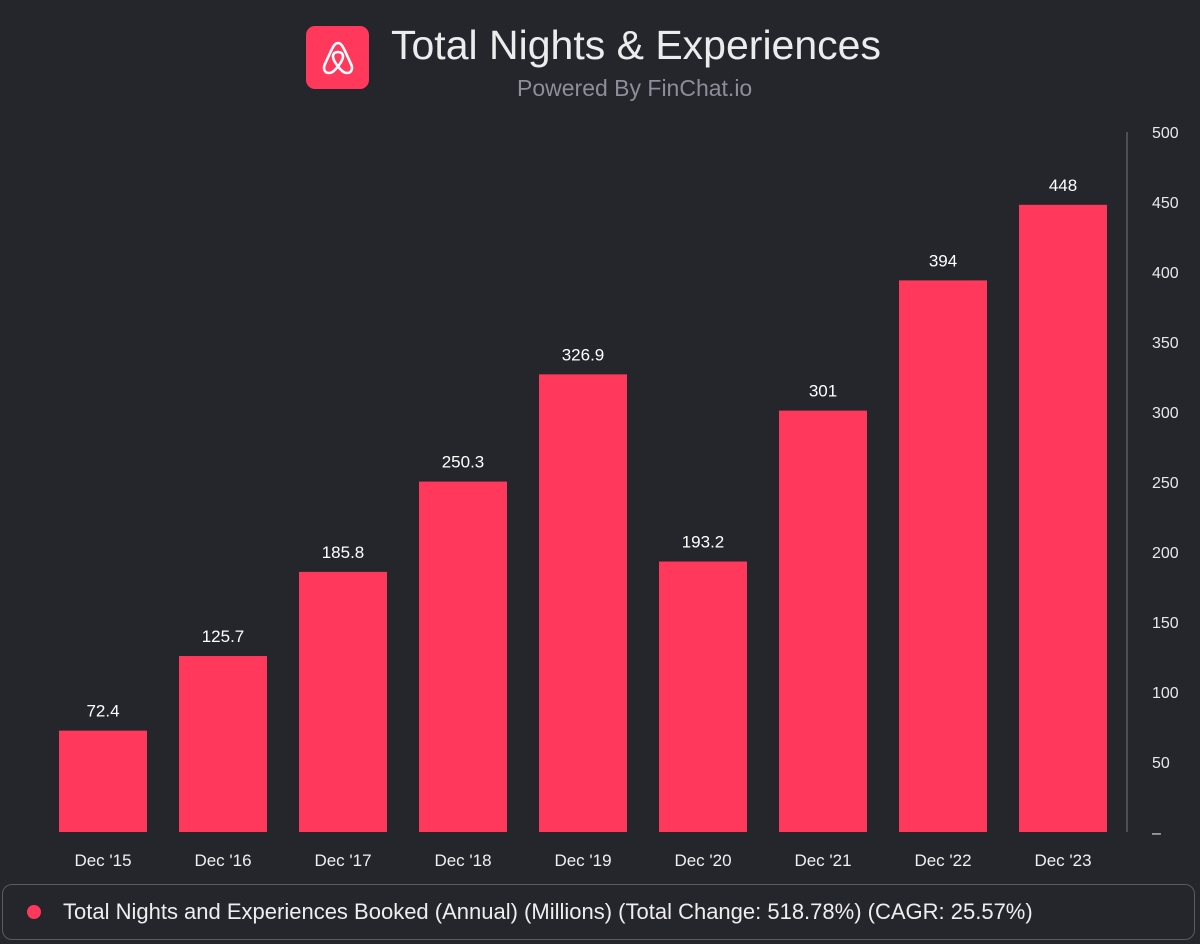 This screenshot has width=1200, height=944. I want to click on chart-subtitle: Powered By FinChat.io, so click(635, 88).